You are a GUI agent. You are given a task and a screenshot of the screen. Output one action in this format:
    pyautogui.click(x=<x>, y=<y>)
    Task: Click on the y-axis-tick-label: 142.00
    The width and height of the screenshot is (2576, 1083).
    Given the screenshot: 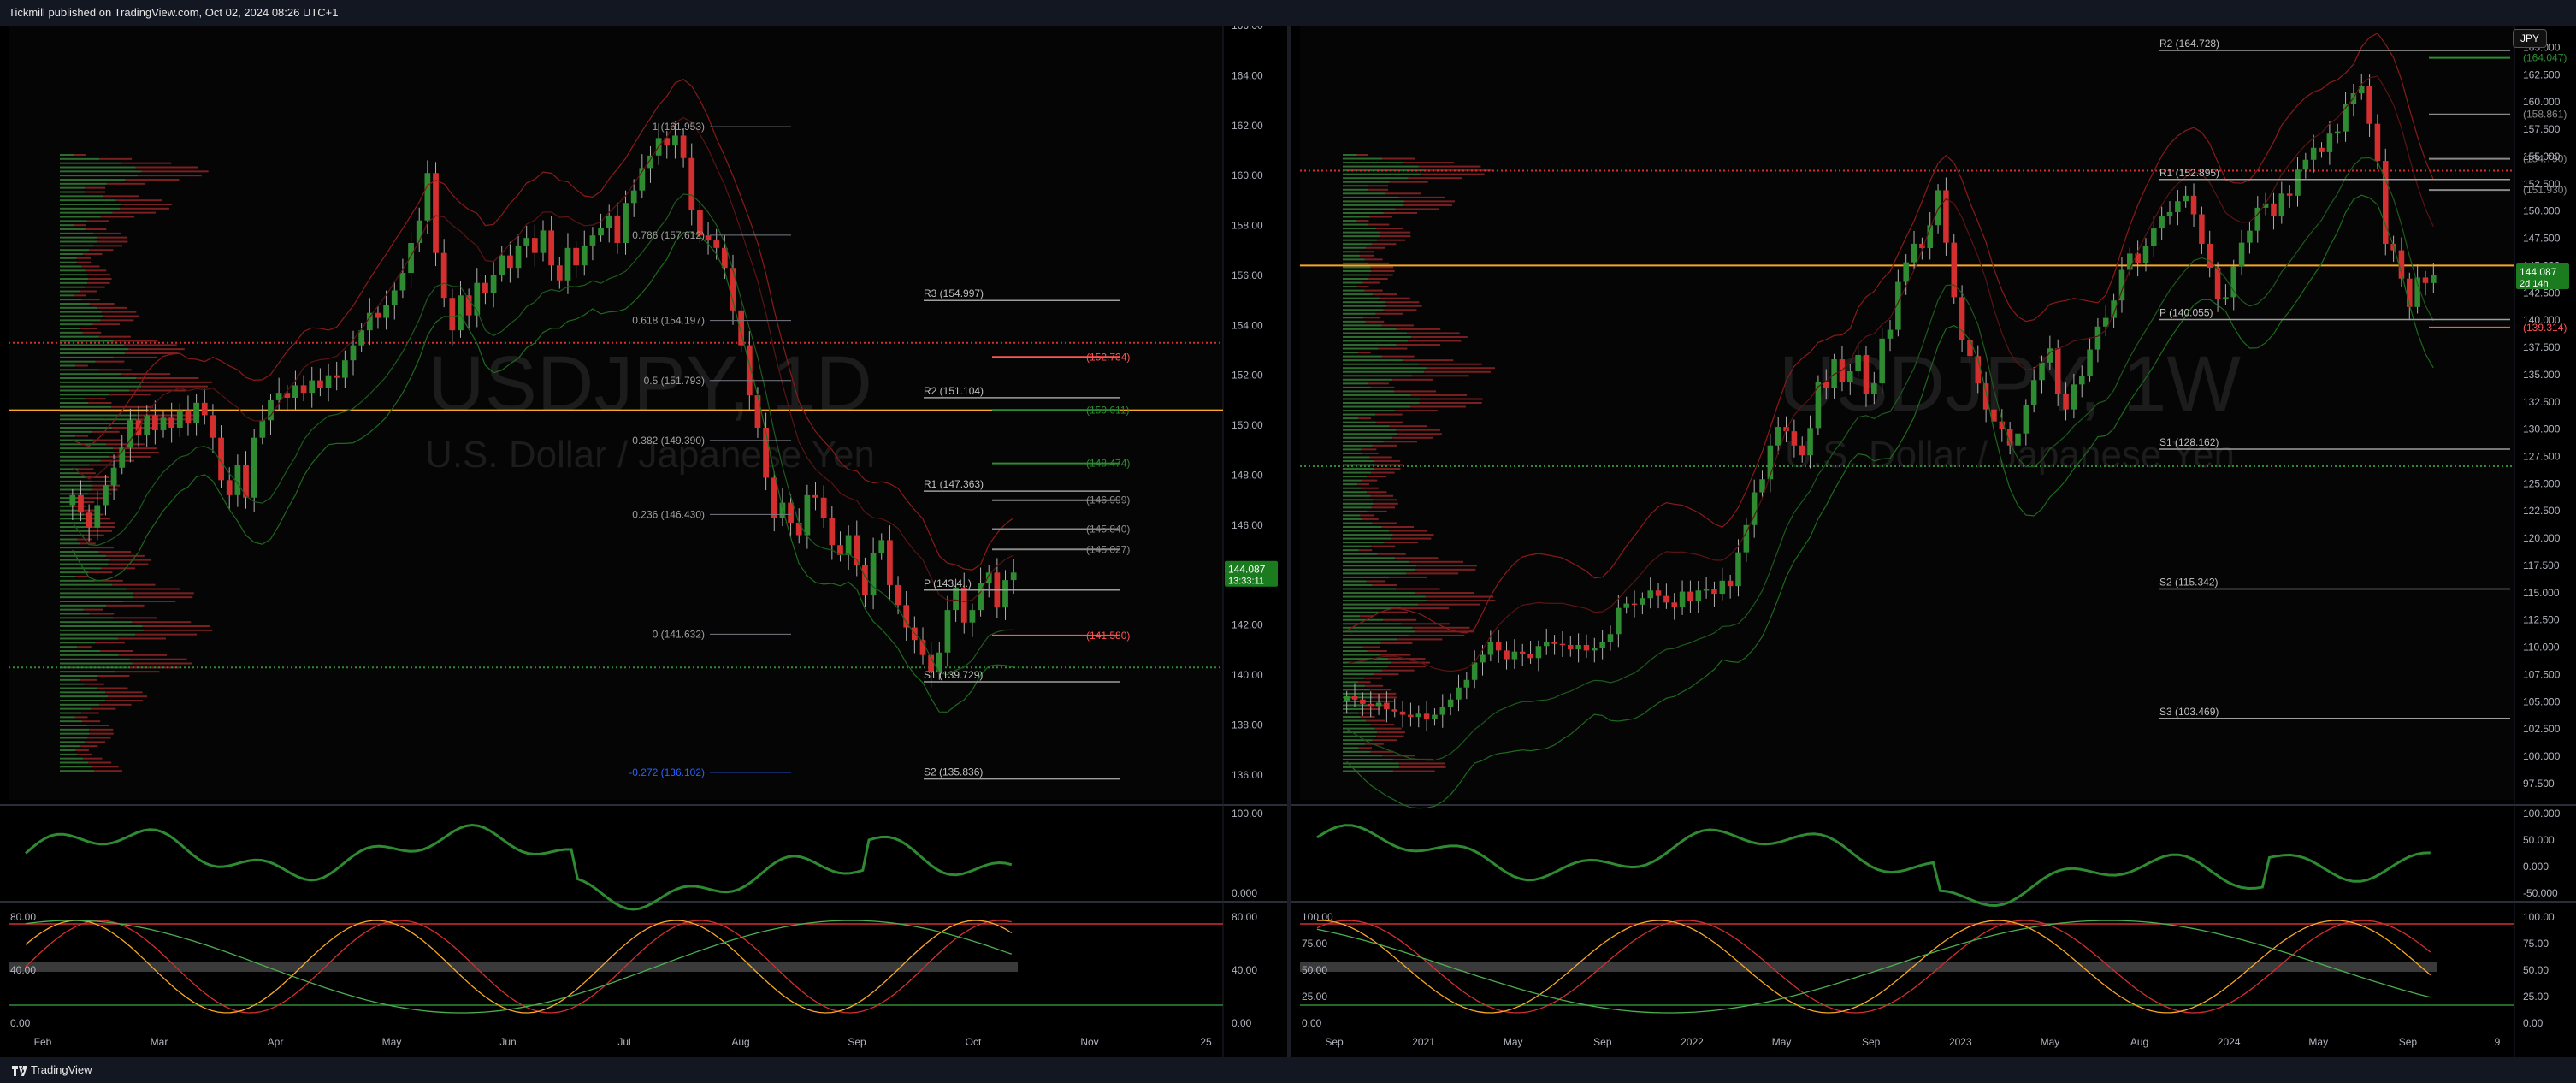 What is the action you would take?
    pyautogui.click(x=1247, y=625)
    